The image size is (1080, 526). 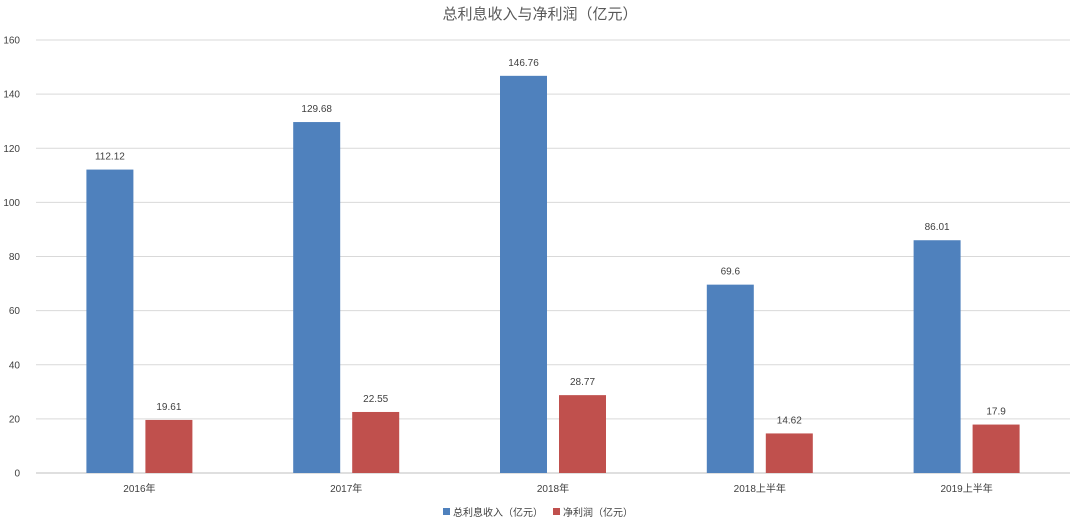 I want to click on data-label: 19.61, so click(x=168, y=407).